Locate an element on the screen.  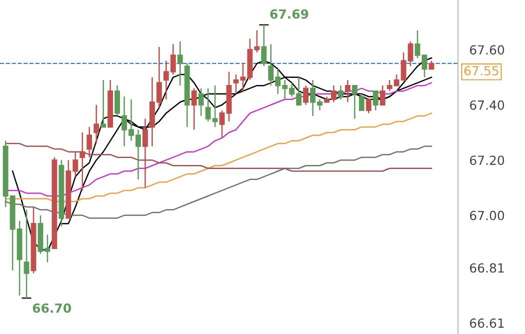
y-tick-label: 66.81 is located at coordinates (487, 268).